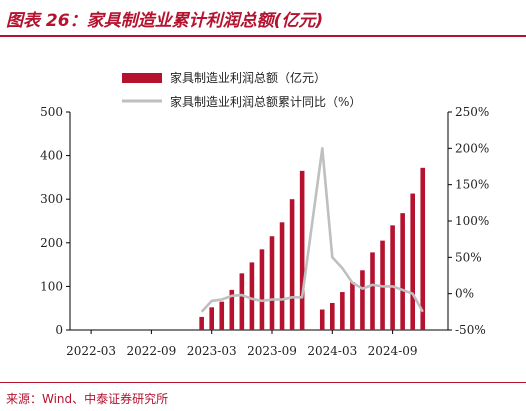  What do you see at coordinates (212, 351) in the screenshot?
I see `x-axis-tick-label: 2023-03` at bounding box center [212, 351].